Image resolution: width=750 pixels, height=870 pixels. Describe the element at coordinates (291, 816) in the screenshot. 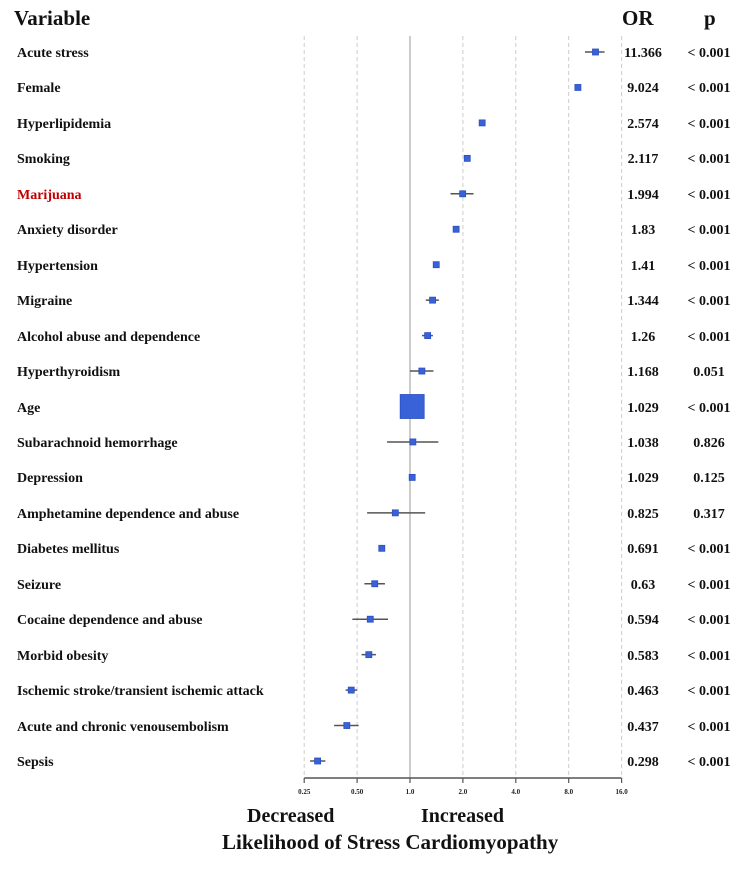

I see `x-label-decreased: Decreased` at that location.